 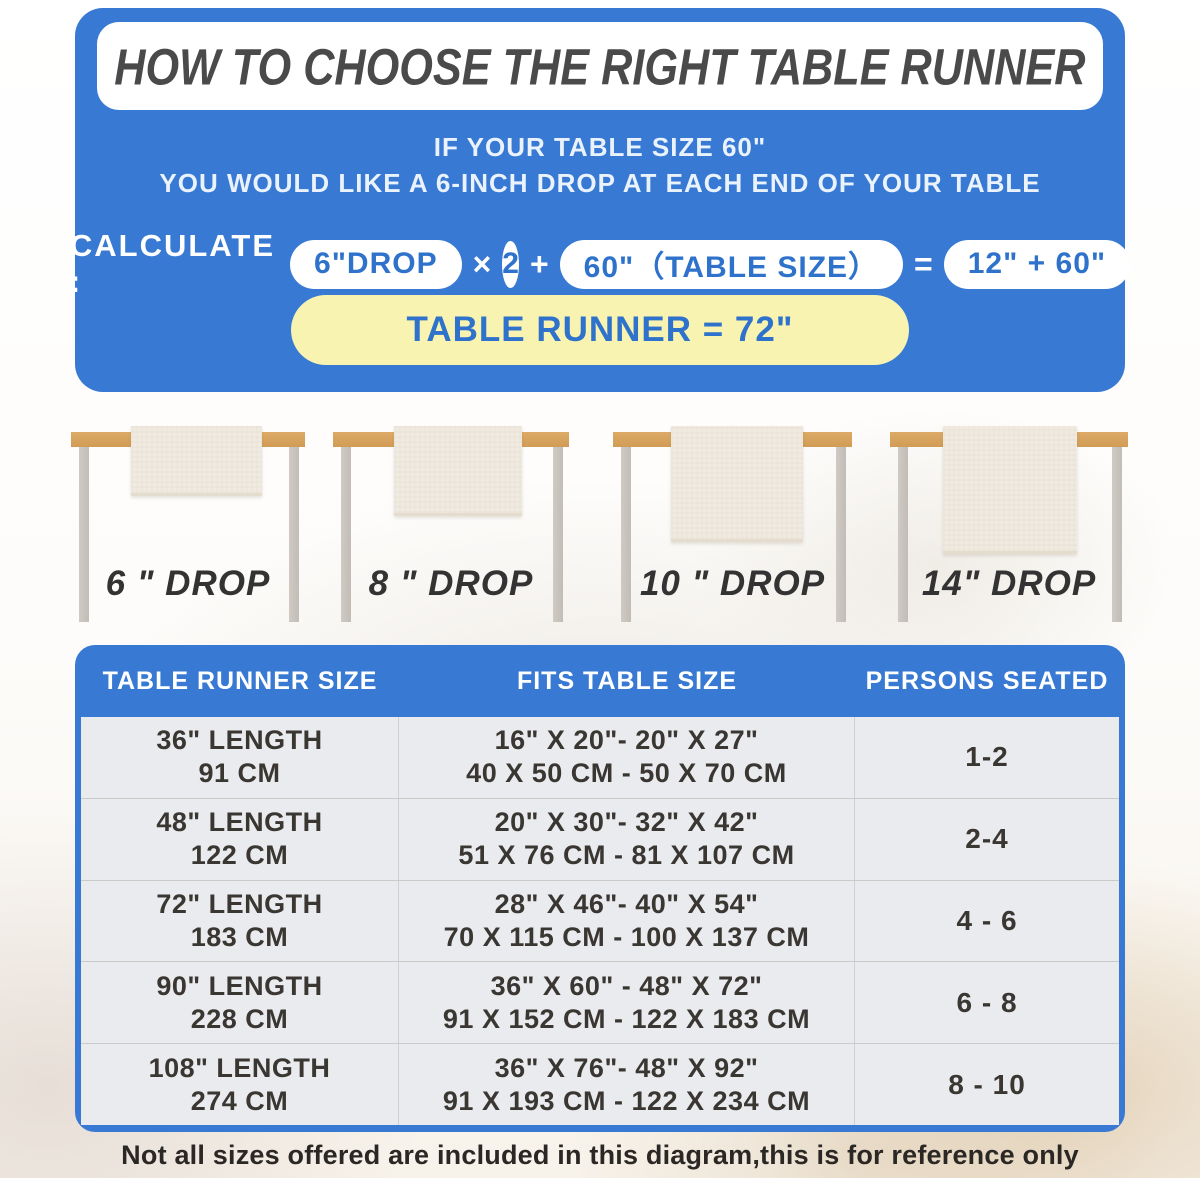 What do you see at coordinates (923, 263) in the screenshot?
I see `equals-sign: =` at bounding box center [923, 263].